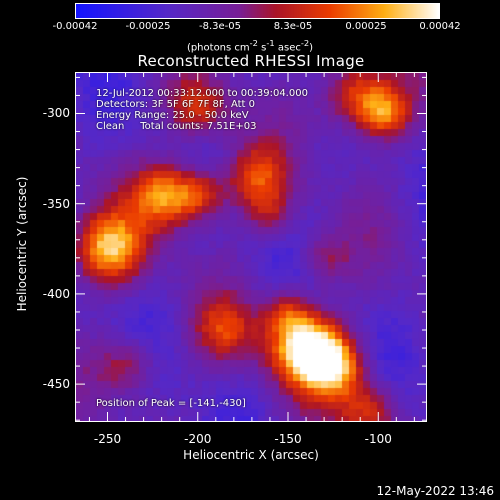  Describe the element at coordinates (202, 93) in the screenshot. I see `annotation-time-range: 12-Jul-2012 00:33:12.000 to 00:39:04.000` at that location.